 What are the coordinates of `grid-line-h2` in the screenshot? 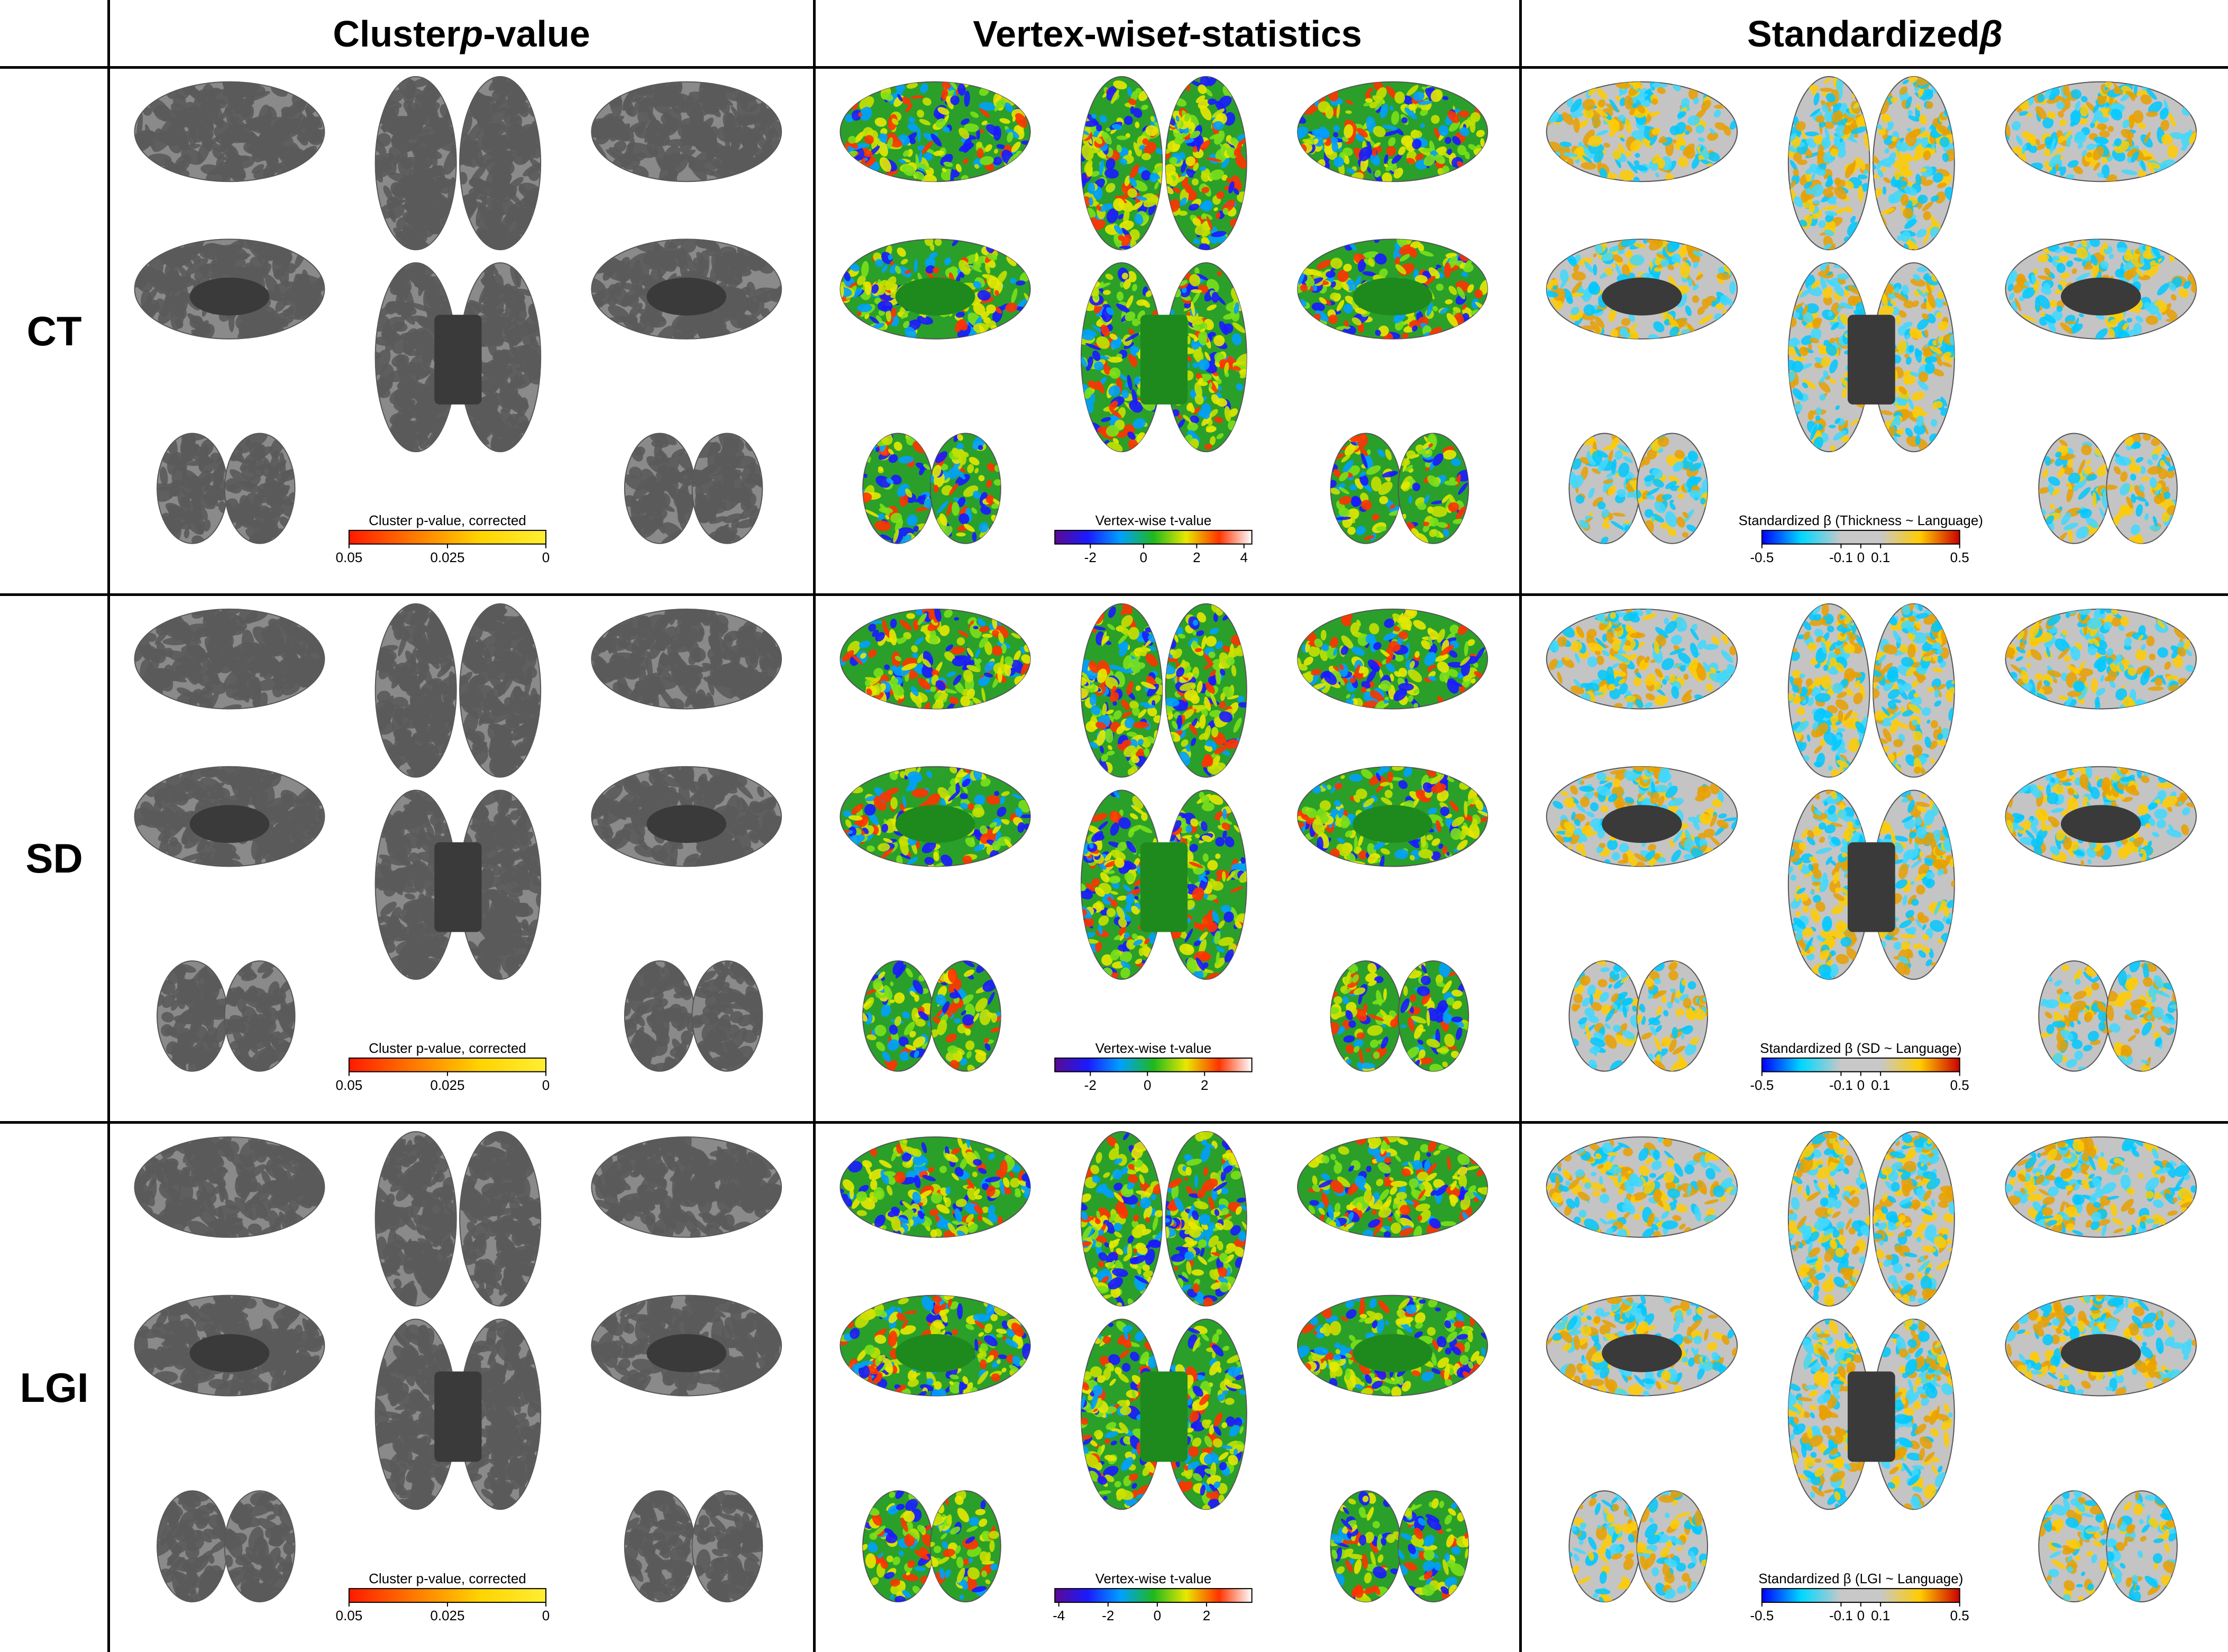 It's located at (1114, 594).